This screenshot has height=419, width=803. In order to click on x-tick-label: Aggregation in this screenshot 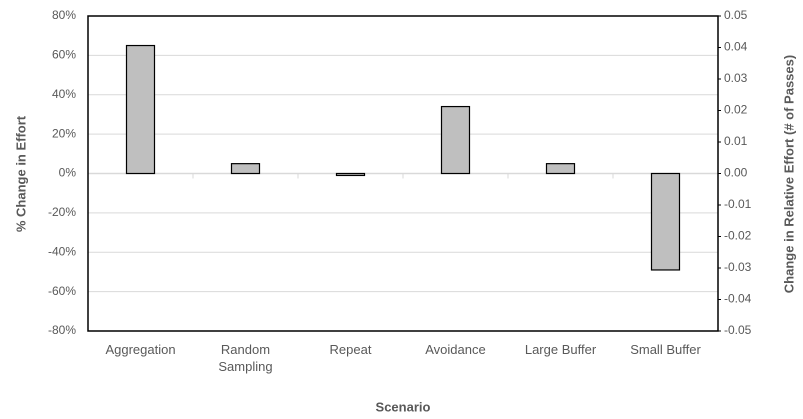, I will do `click(140, 349)`.